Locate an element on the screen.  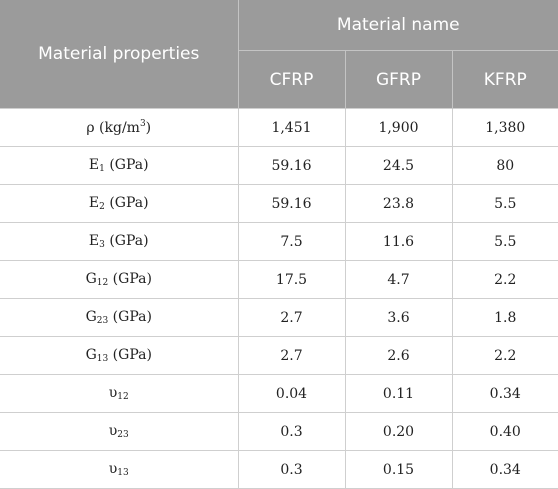
table-row: υ23 0.3 0.20 0.40 is located at coordinates (279, 431).